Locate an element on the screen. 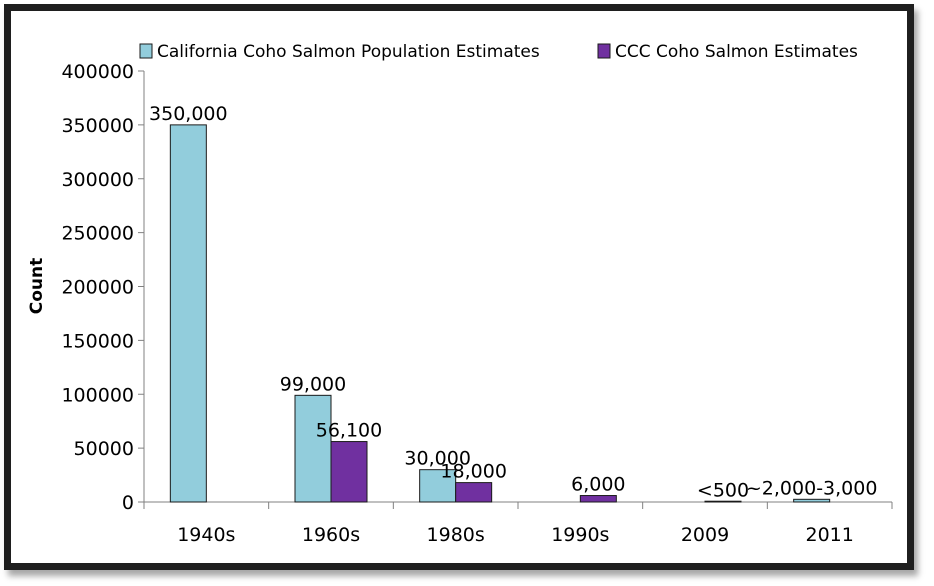 The height and width of the screenshot is (586, 934). y-tick-label: 400000 is located at coordinates (97, 72).